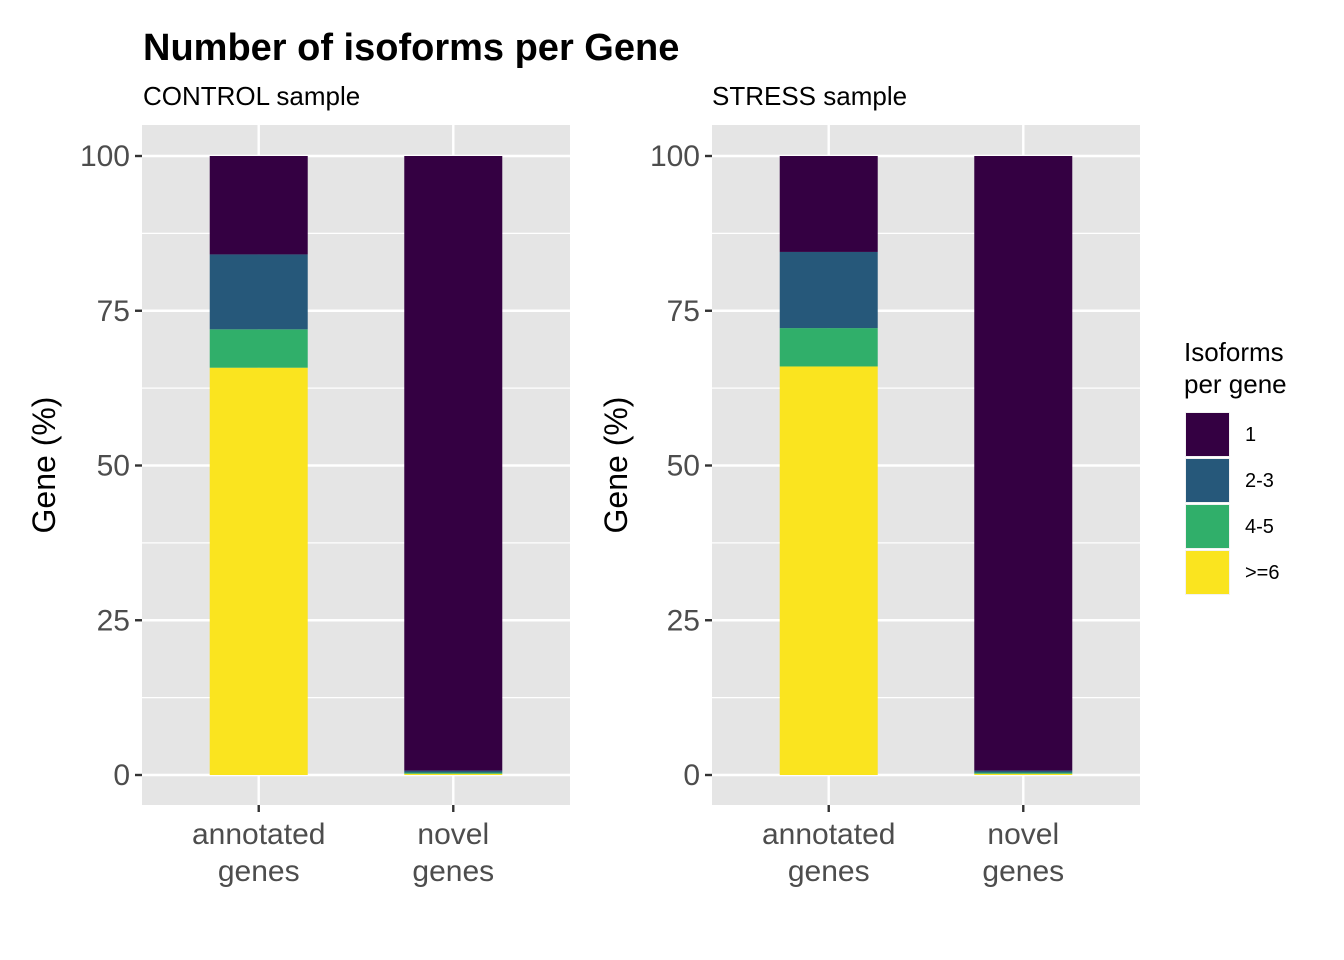  What do you see at coordinates (113, 620) in the screenshot?
I see `control-y-tick-label: 25` at bounding box center [113, 620].